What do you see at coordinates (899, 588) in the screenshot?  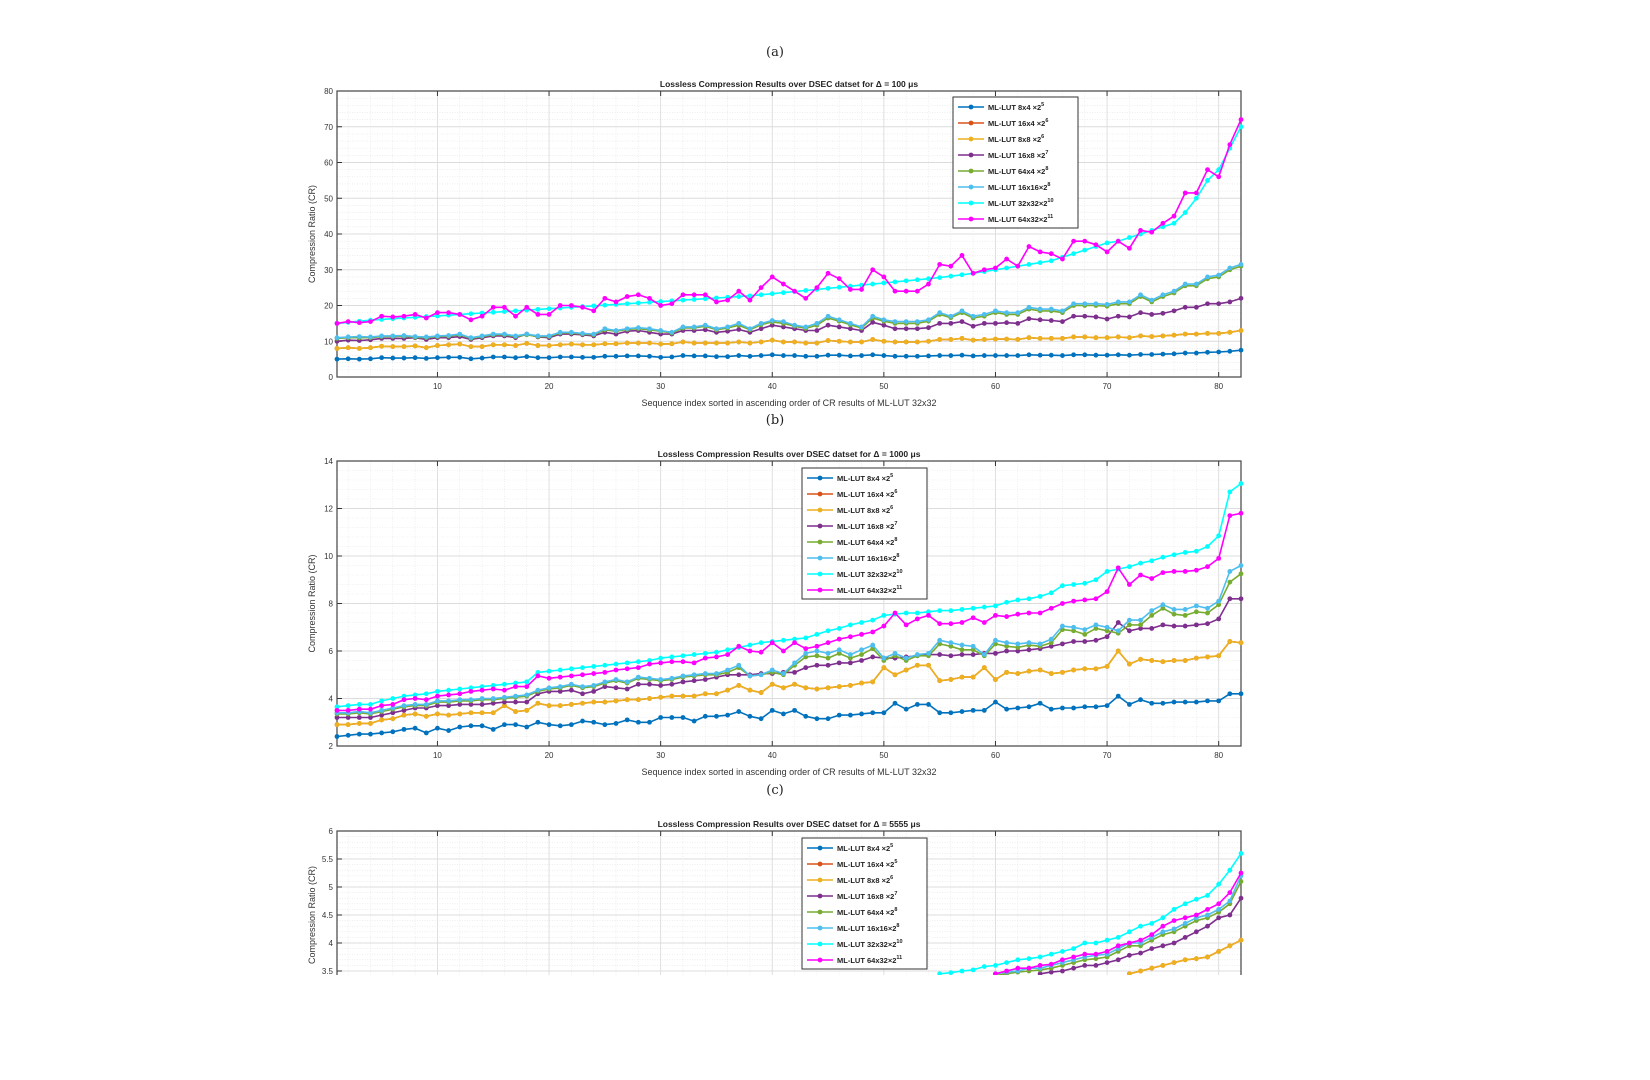 I see `legend-exponent: 11` at bounding box center [899, 588].